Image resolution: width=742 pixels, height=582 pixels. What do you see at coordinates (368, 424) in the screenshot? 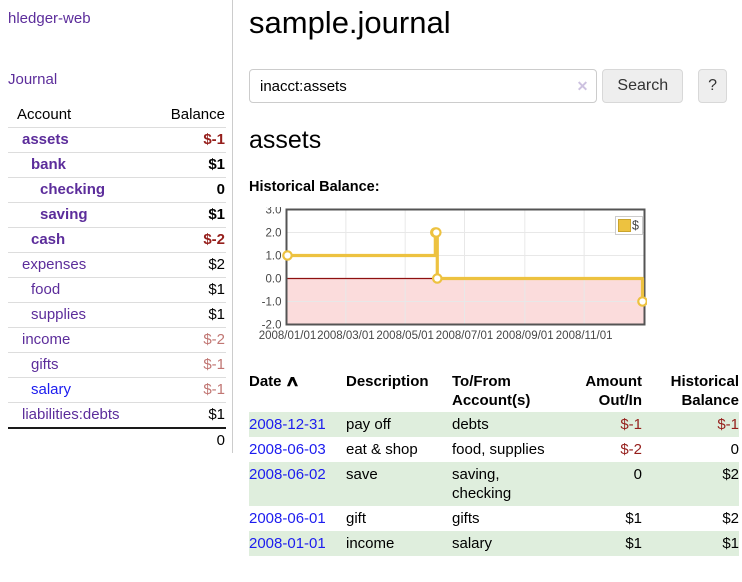
I see `register-description-cell: pay off` at bounding box center [368, 424].